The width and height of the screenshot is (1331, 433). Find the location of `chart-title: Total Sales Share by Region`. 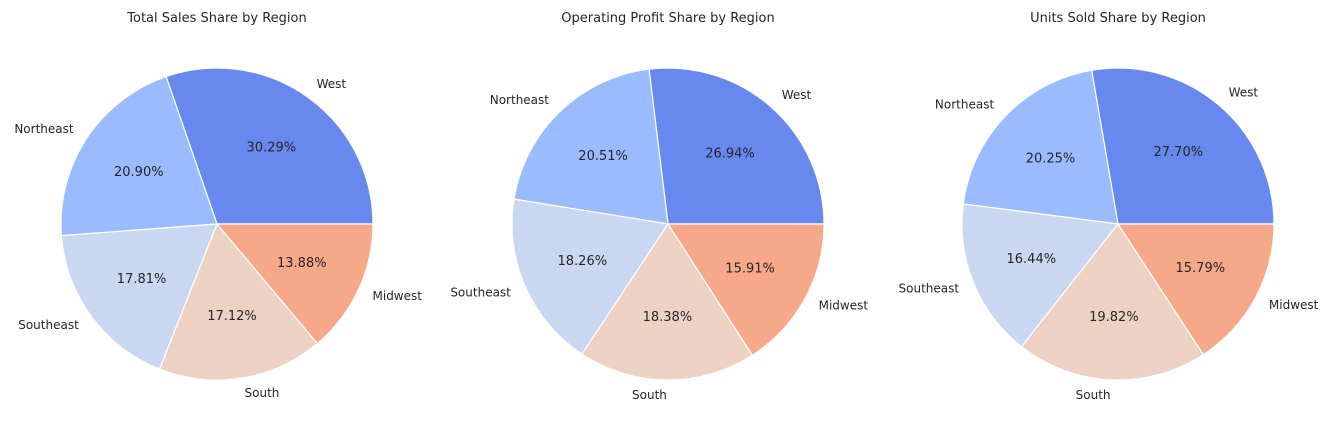

chart-title: Total Sales Share by Region is located at coordinates (216, 18).